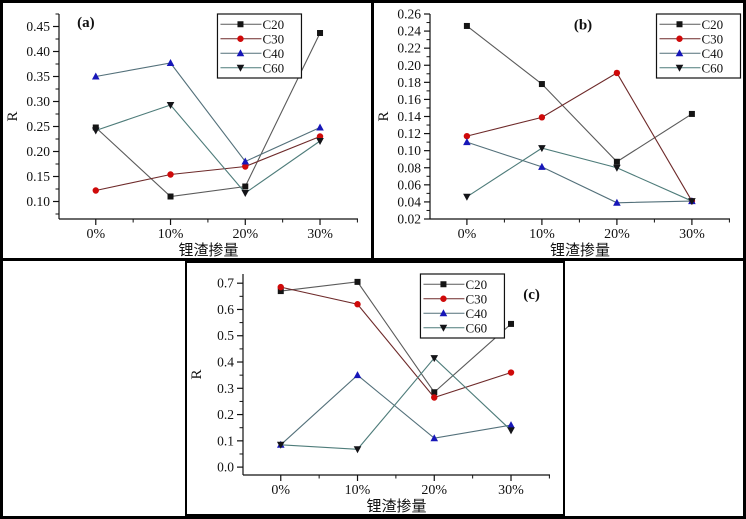  I want to click on y-tick-label: 0.26, so click(409, 14).